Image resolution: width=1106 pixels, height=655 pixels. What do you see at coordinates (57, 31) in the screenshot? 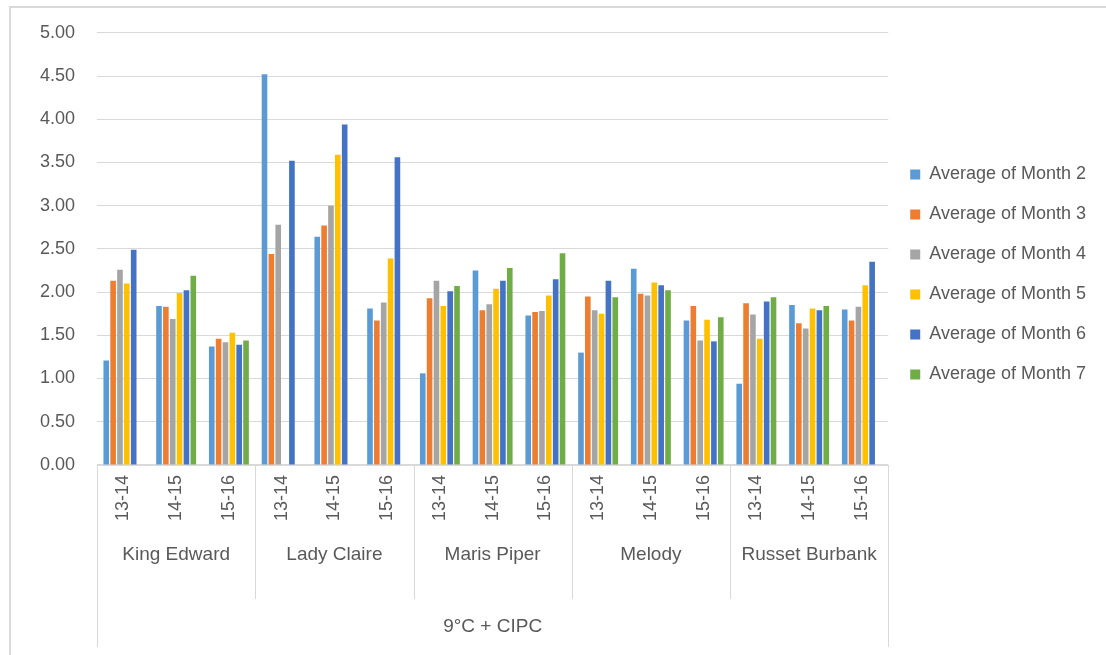
I see `y-tick-label: 5.00` at bounding box center [57, 31].